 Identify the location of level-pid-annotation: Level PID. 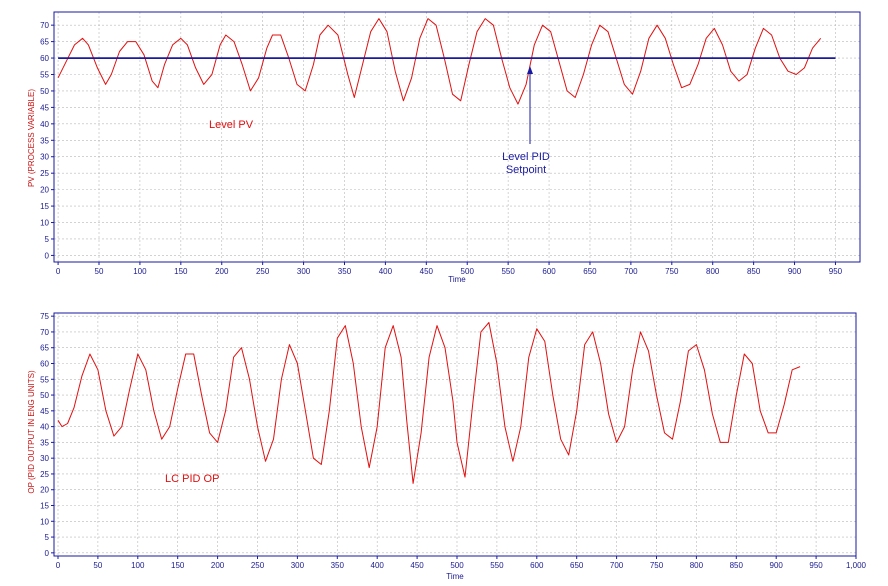
(526, 157).